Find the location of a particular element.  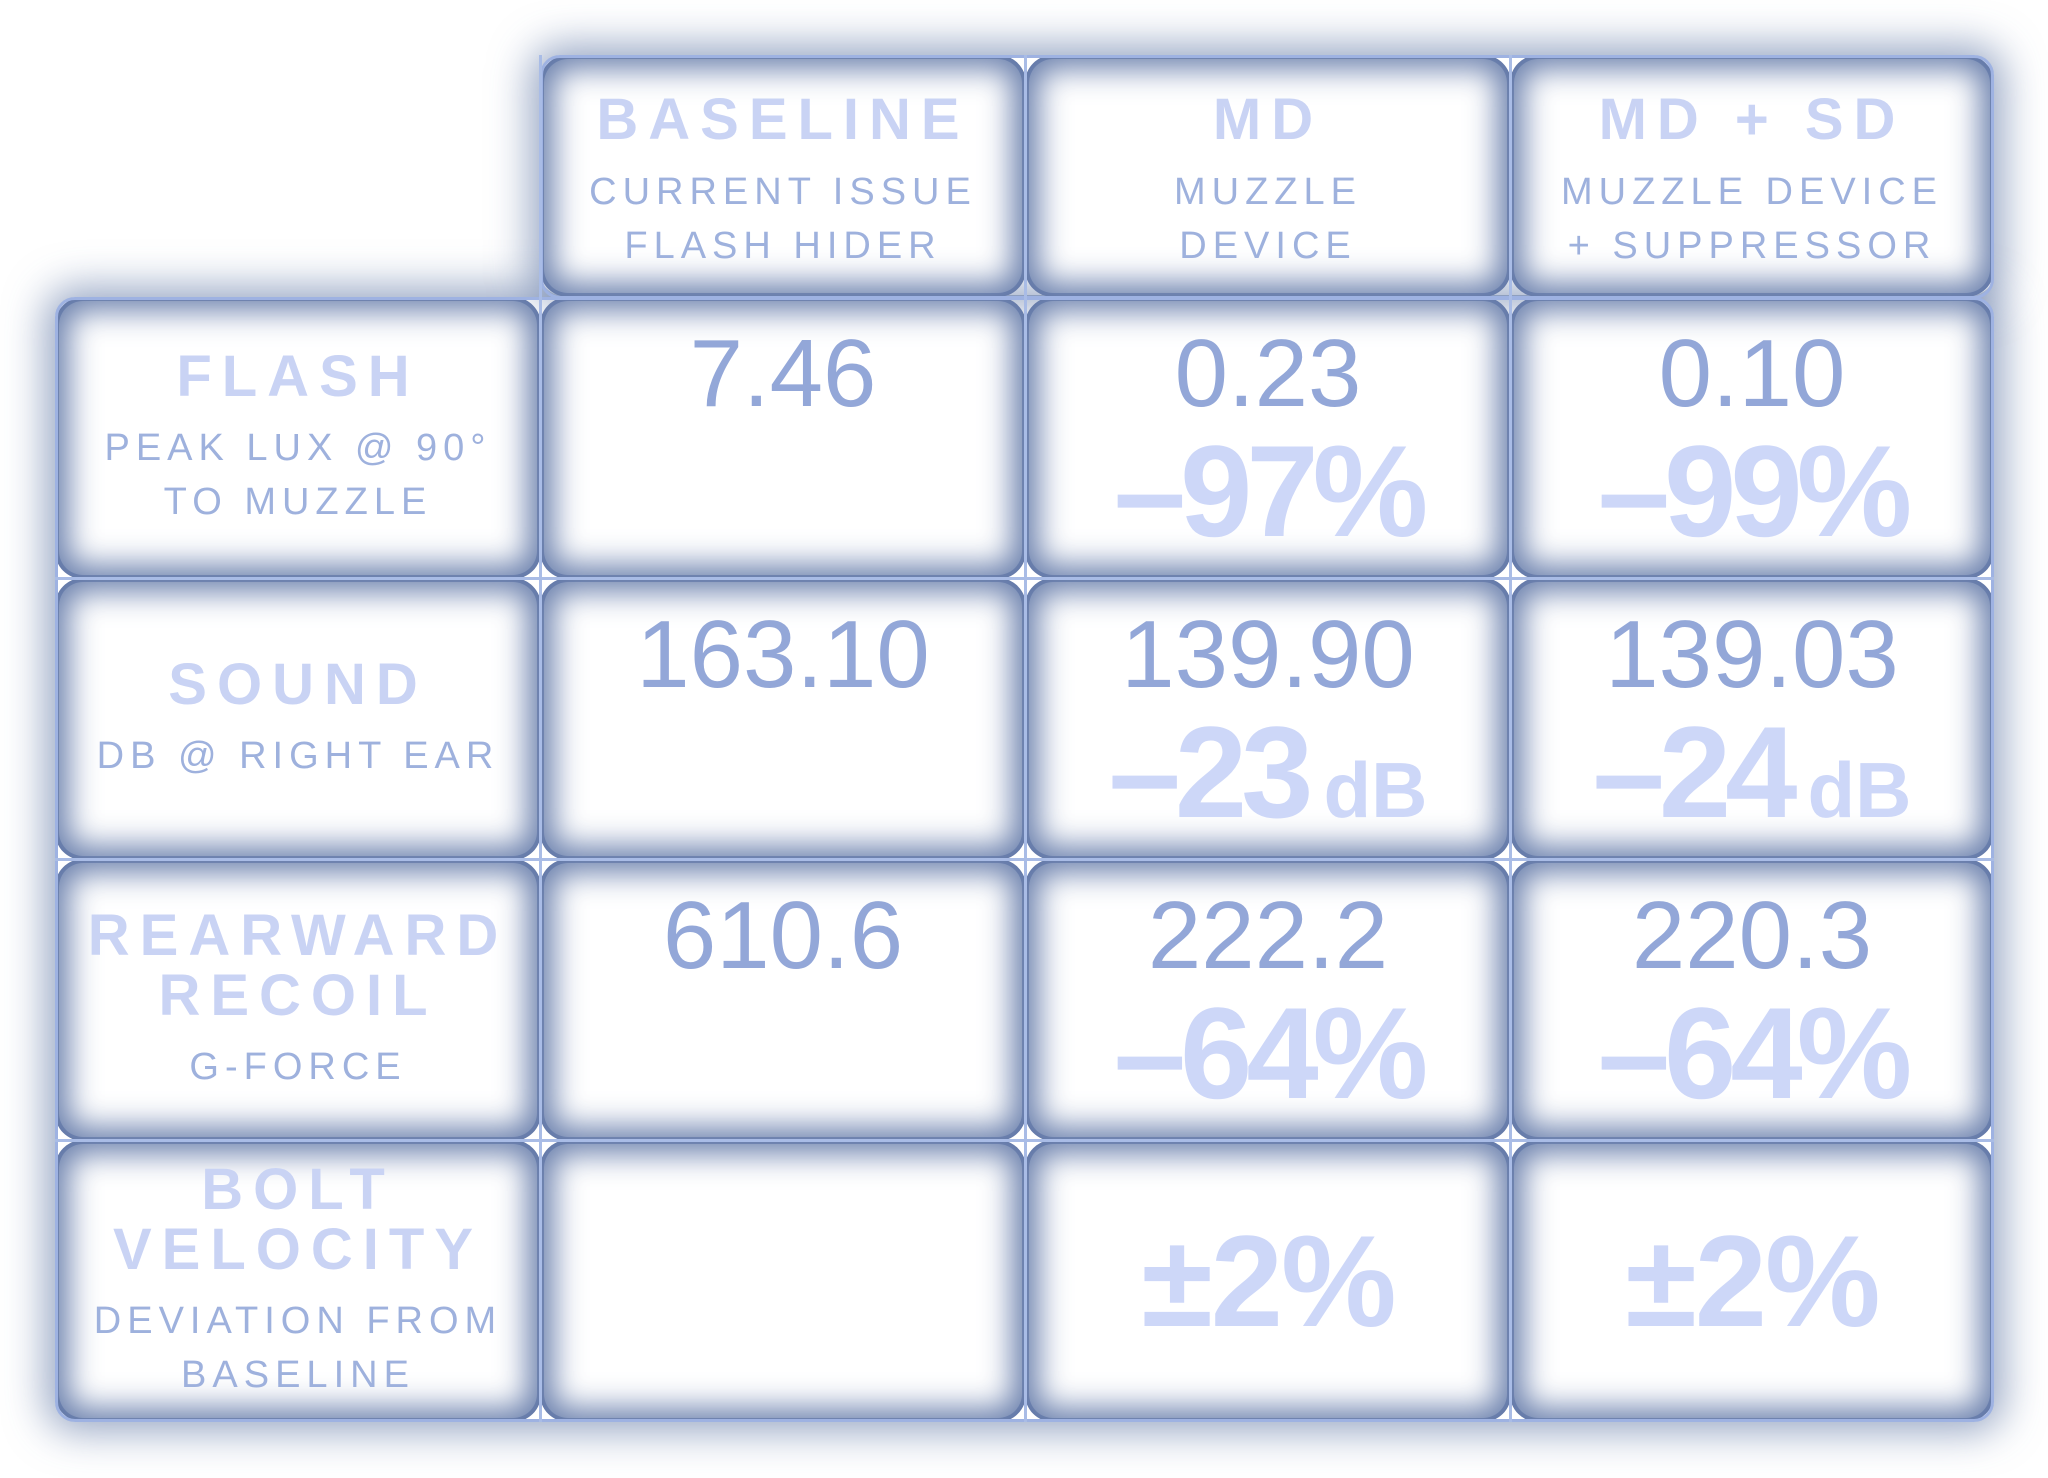

change-from-baseline: –23 dB is located at coordinates (1268, 781).